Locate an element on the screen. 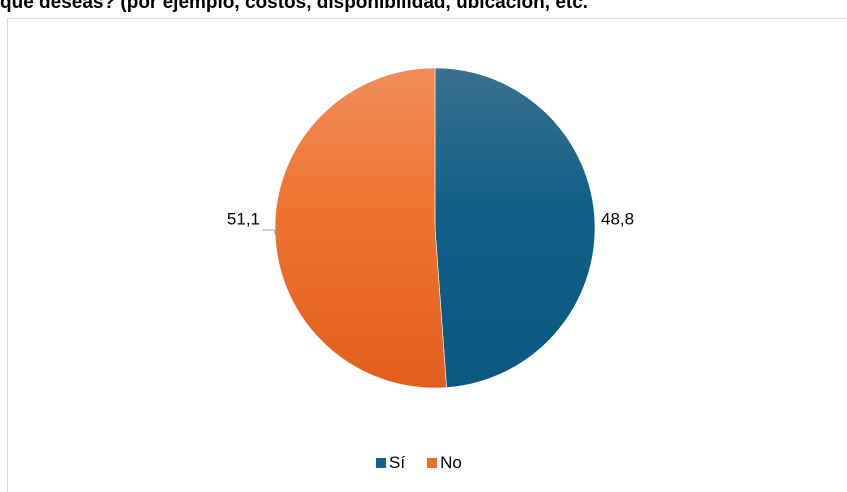 This screenshot has height=492, width=847. pie-slice-si is located at coordinates (515, 227).